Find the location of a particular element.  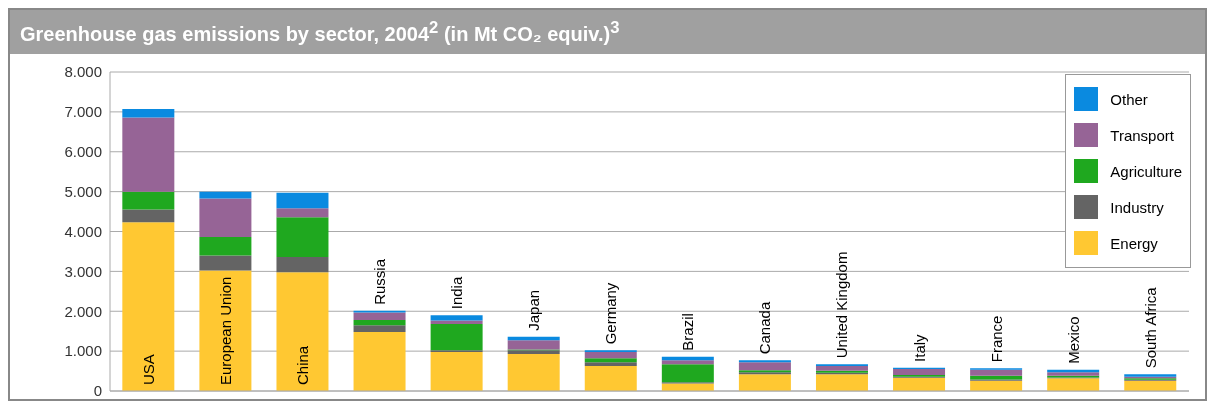

y-tick-label: 1.000 is located at coordinates (83, 351).